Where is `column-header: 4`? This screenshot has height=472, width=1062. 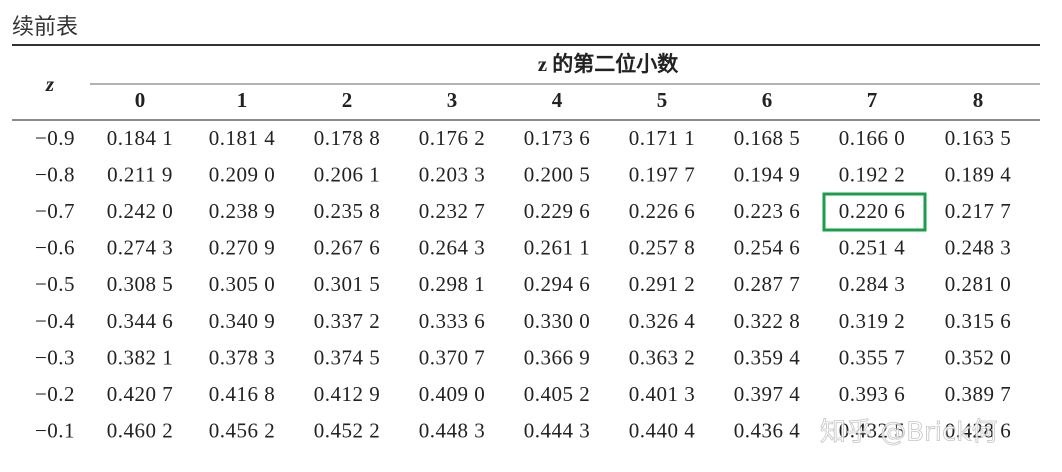
column-header: 4 is located at coordinates (557, 100).